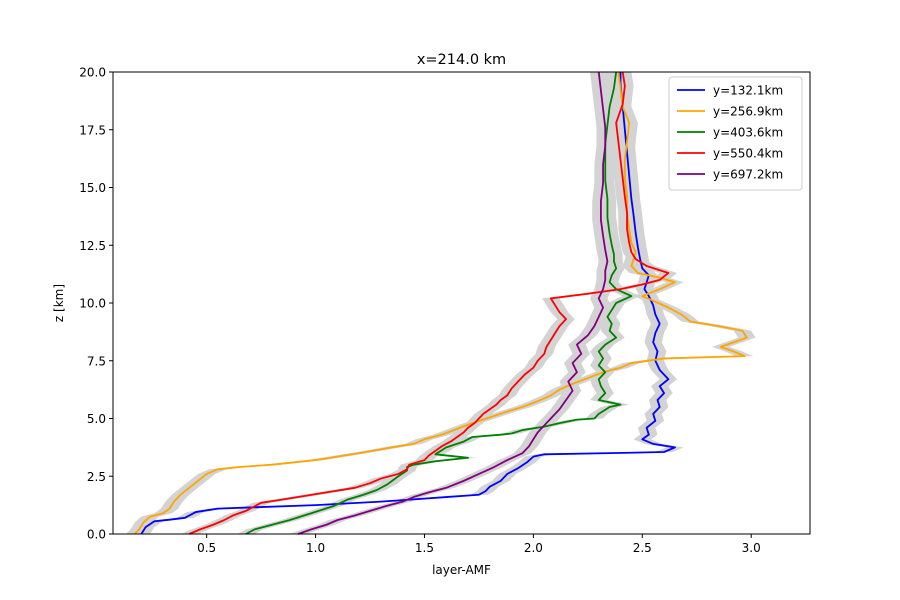  Describe the element at coordinates (424, 548) in the screenshot. I see `x-tick-label: 1.5` at that location.